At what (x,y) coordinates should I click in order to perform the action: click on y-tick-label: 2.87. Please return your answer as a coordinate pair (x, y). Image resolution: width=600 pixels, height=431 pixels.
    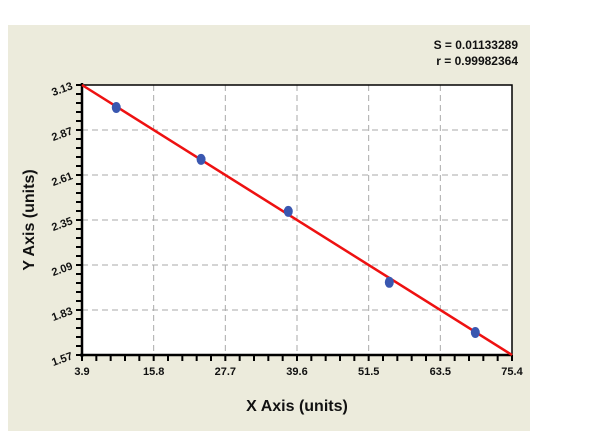
    Looking at the image, I should click on (62, 134).